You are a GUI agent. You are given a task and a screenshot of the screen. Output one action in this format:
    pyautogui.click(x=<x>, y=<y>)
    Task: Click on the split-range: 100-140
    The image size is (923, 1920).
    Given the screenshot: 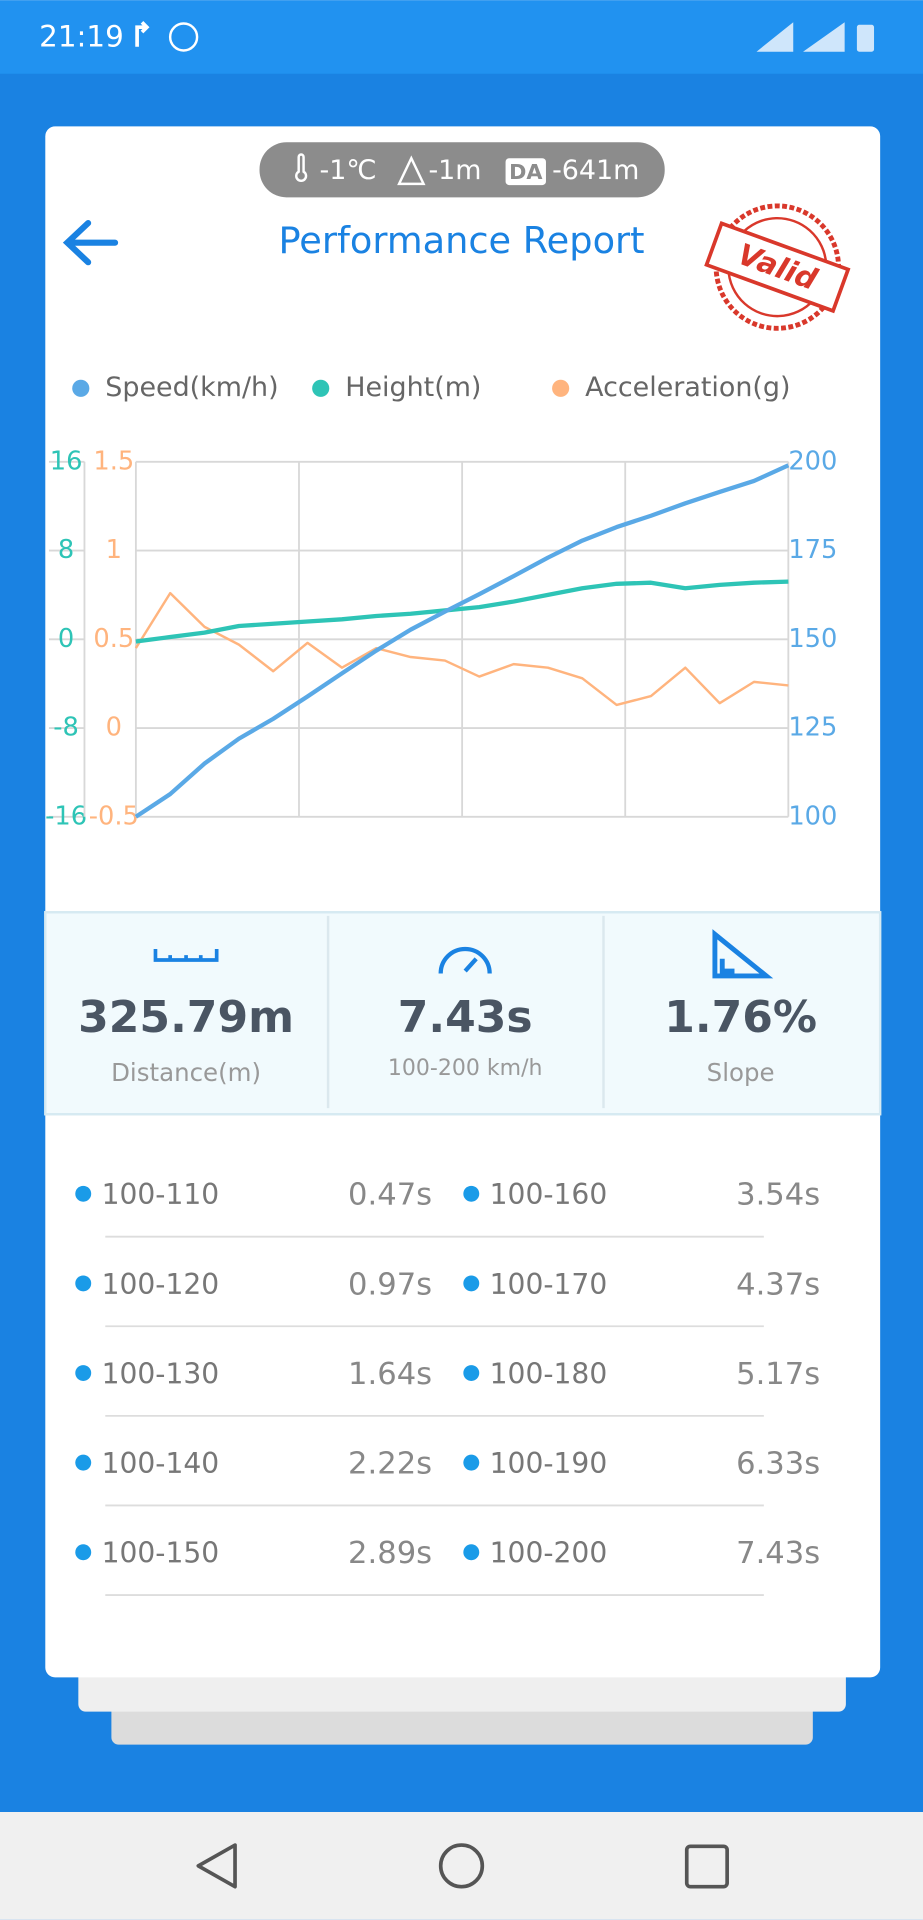 What is the action you would take?
    pyautogui.click(x=161, y=1463)
    